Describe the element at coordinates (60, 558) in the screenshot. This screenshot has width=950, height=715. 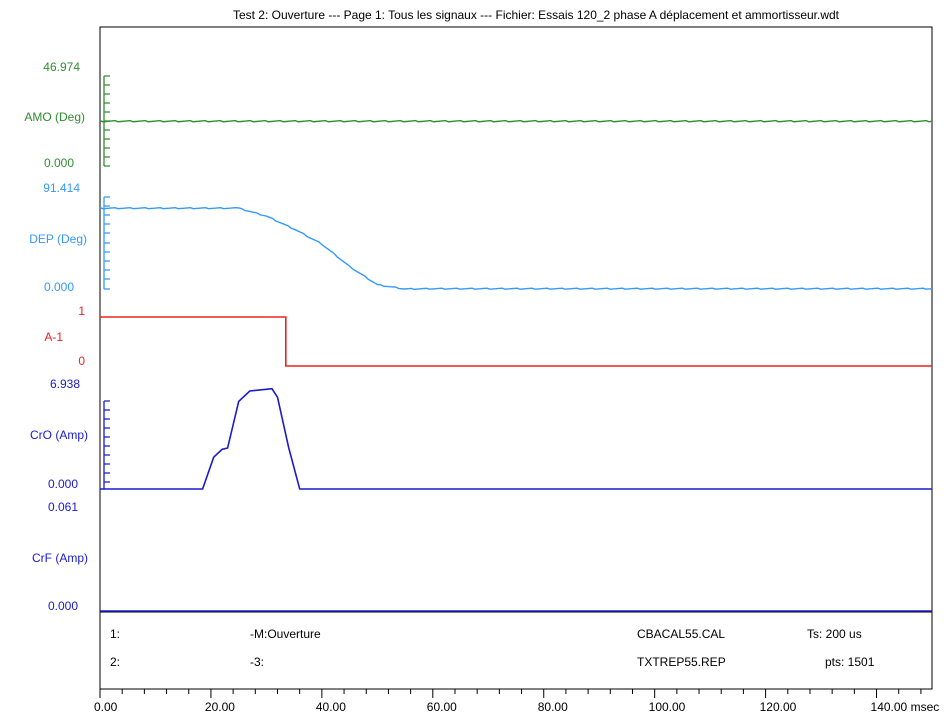
I see `crf-channel-label: CrF (Amp)` at that location.